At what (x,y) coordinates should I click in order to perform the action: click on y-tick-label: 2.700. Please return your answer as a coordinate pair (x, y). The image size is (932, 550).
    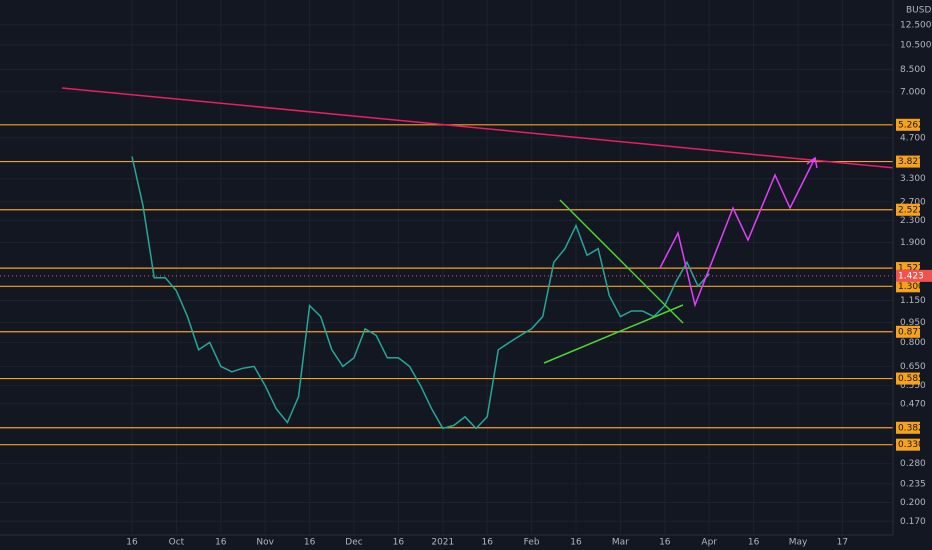
    Looking at the image, I should click on (913, 202).